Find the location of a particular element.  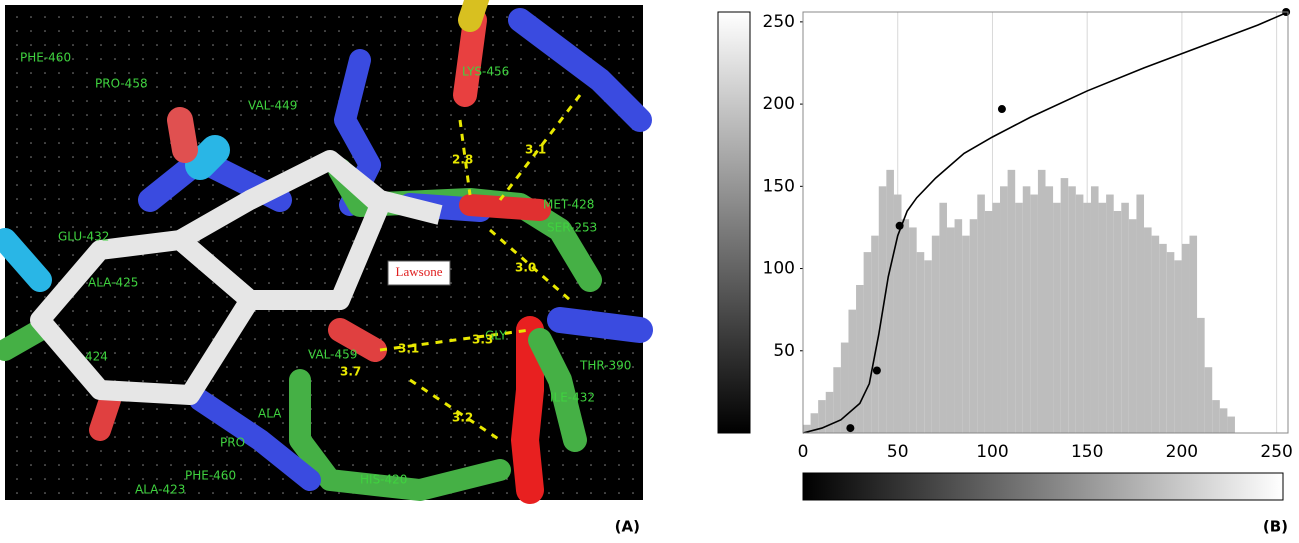

residue-label: PRO is located at coordinates (232, 443).